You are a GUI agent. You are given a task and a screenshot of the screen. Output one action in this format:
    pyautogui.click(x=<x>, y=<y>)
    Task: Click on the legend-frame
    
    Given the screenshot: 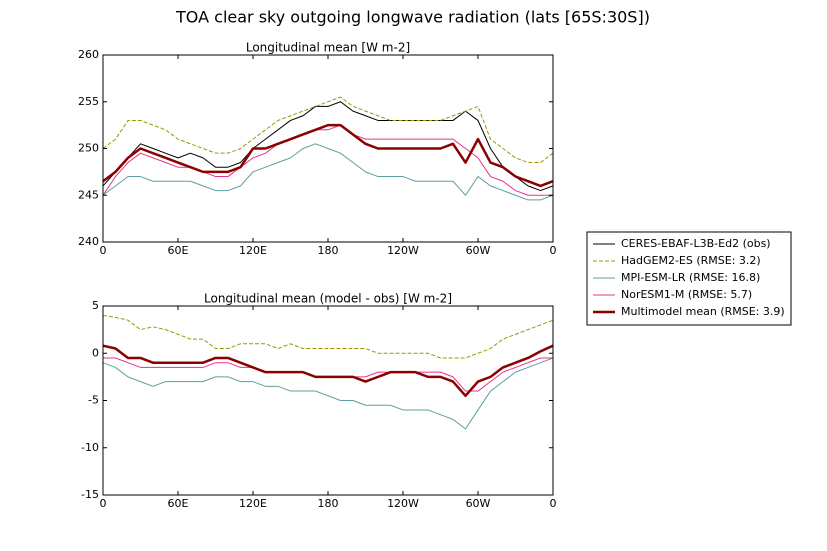 What is the action you would take?
    pyautogui.click(x=689, y=278)
    